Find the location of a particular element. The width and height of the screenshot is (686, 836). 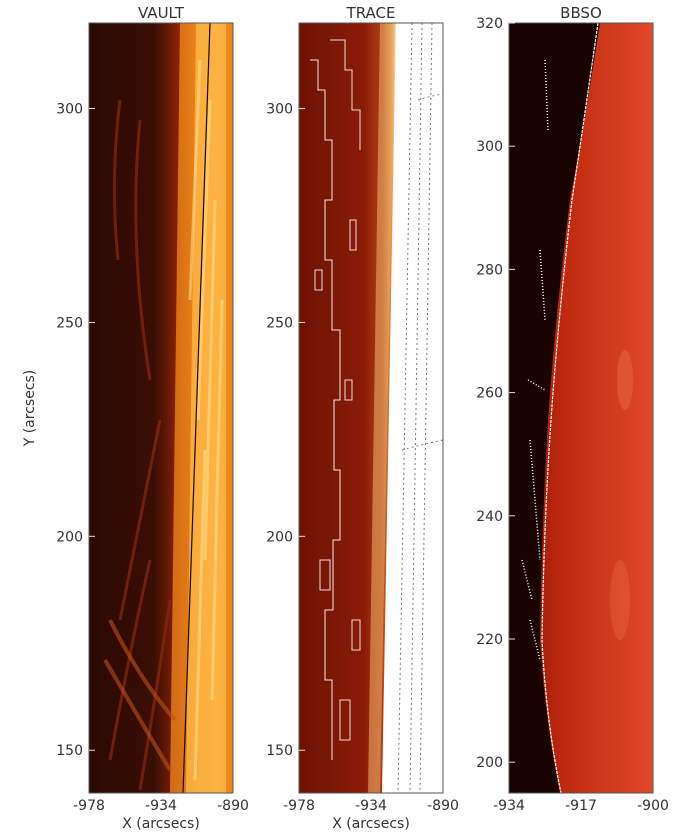

vault-ytick-label-1: 200 is located at coordinates (69, 537).